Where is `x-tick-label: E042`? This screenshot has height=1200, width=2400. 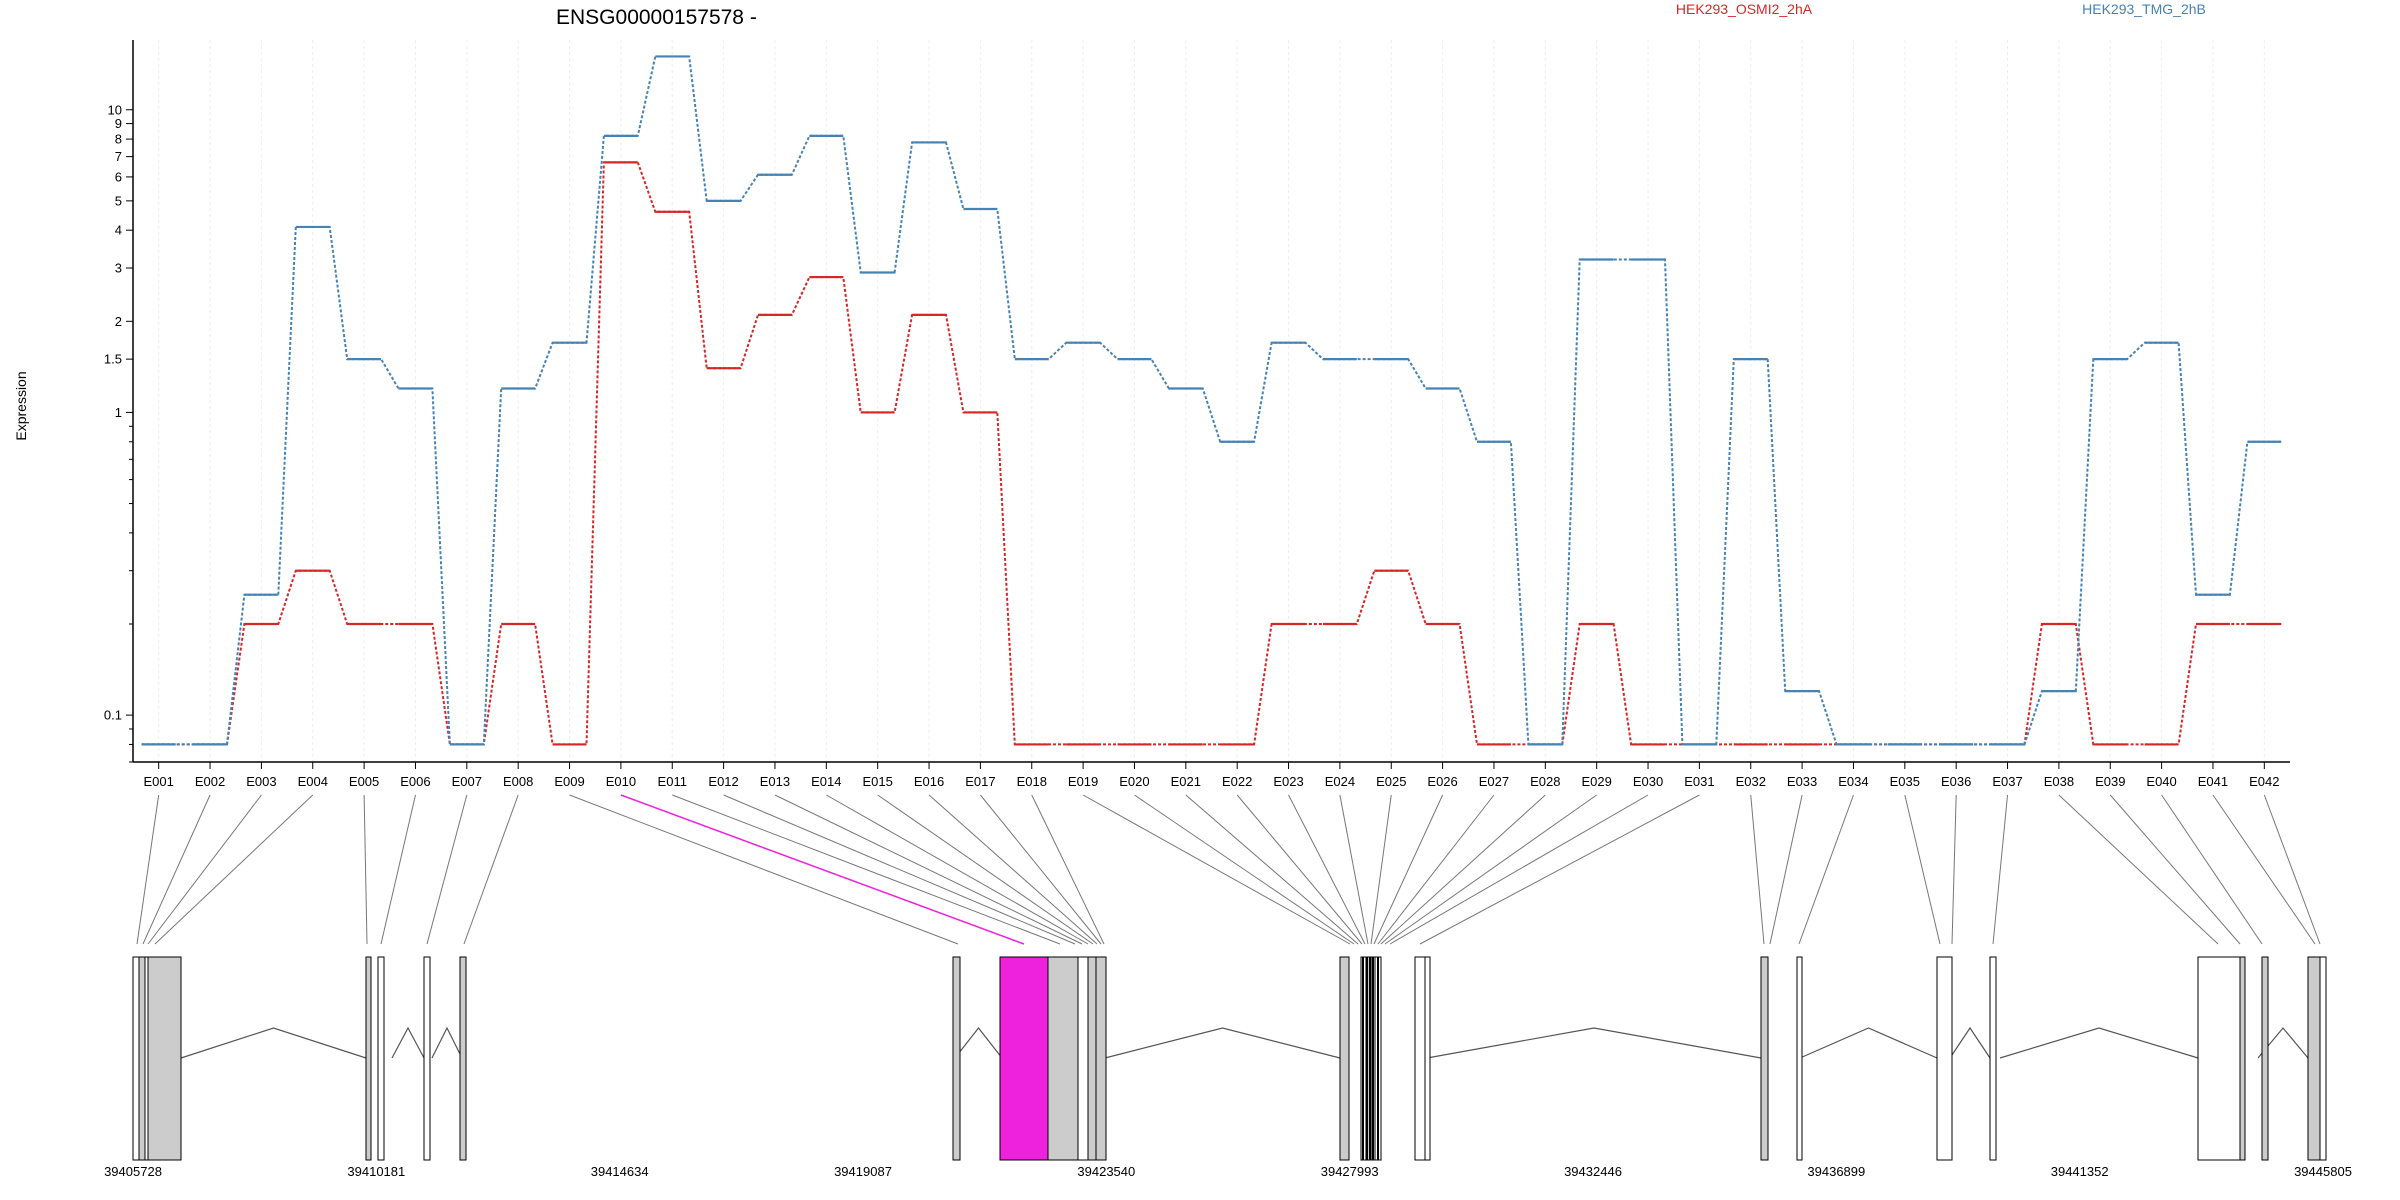 x-tick-label: E042 is located at coordinates (2264, 781).